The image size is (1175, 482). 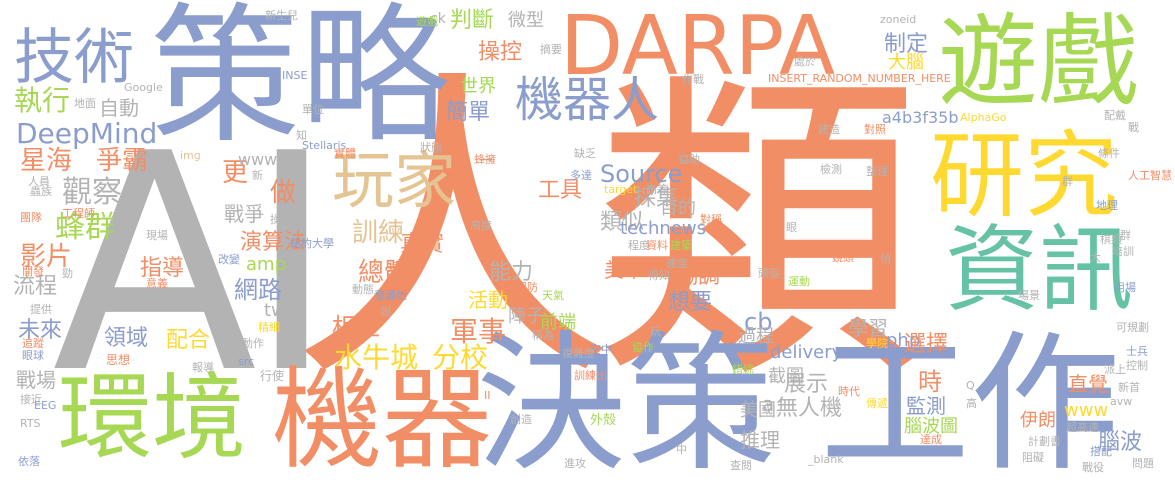 What do you see at coordinates (760, 440) in the screenshot?
I see `word-tuili: 推理` at bounding box center [760, 440].